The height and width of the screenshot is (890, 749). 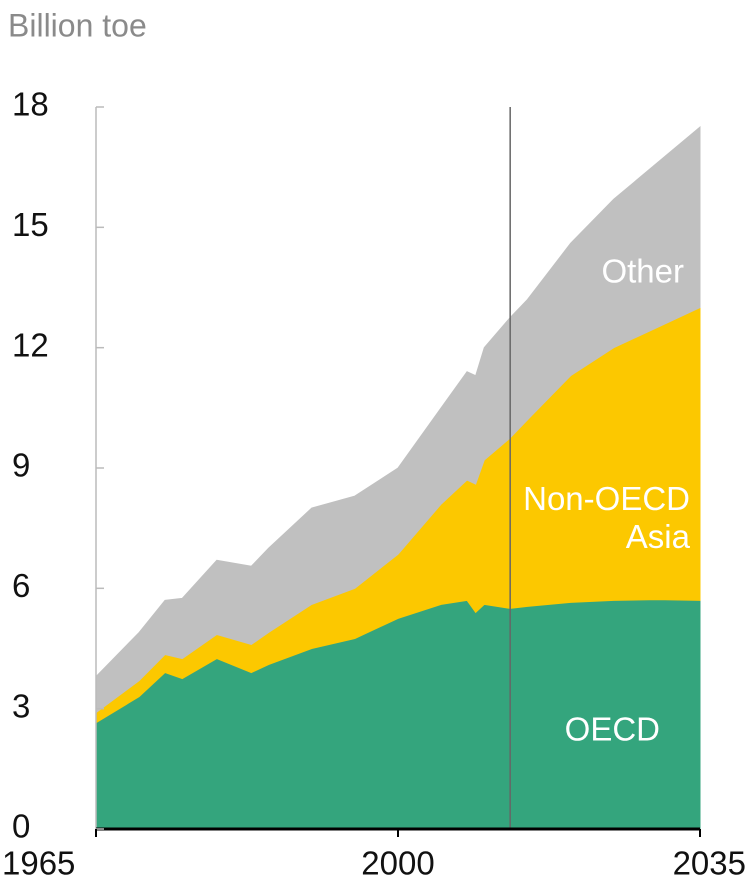 I want to click on x-tick-label: 2000, so click(x=397, y=863).